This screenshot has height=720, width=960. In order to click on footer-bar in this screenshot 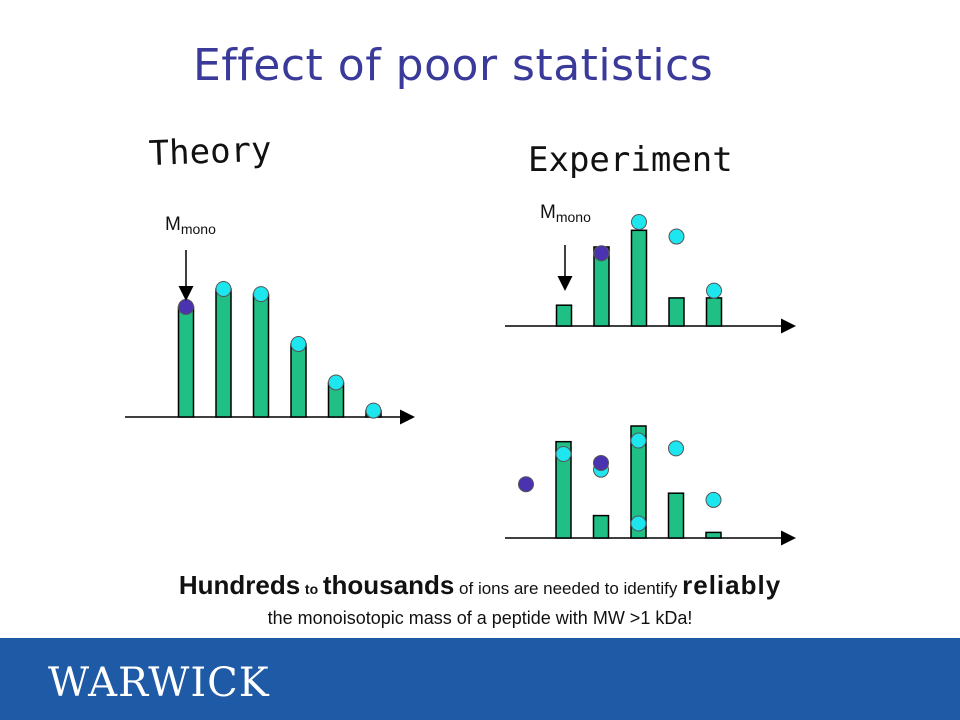, I will do `click(480, 679)`.